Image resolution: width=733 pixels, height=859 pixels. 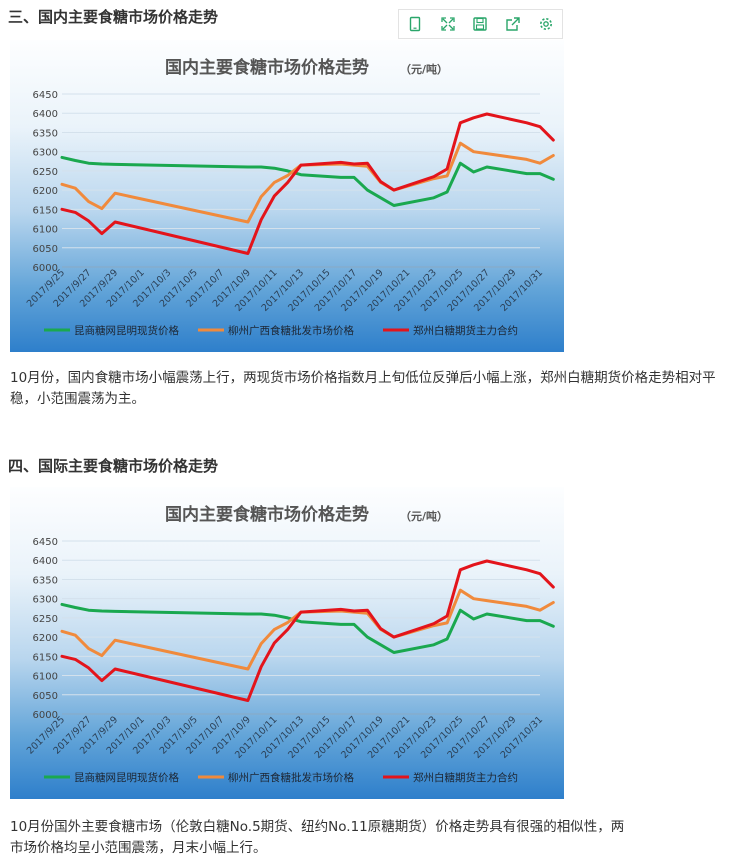 I want to click on chart-toolbar, so click(x=480, y=24).